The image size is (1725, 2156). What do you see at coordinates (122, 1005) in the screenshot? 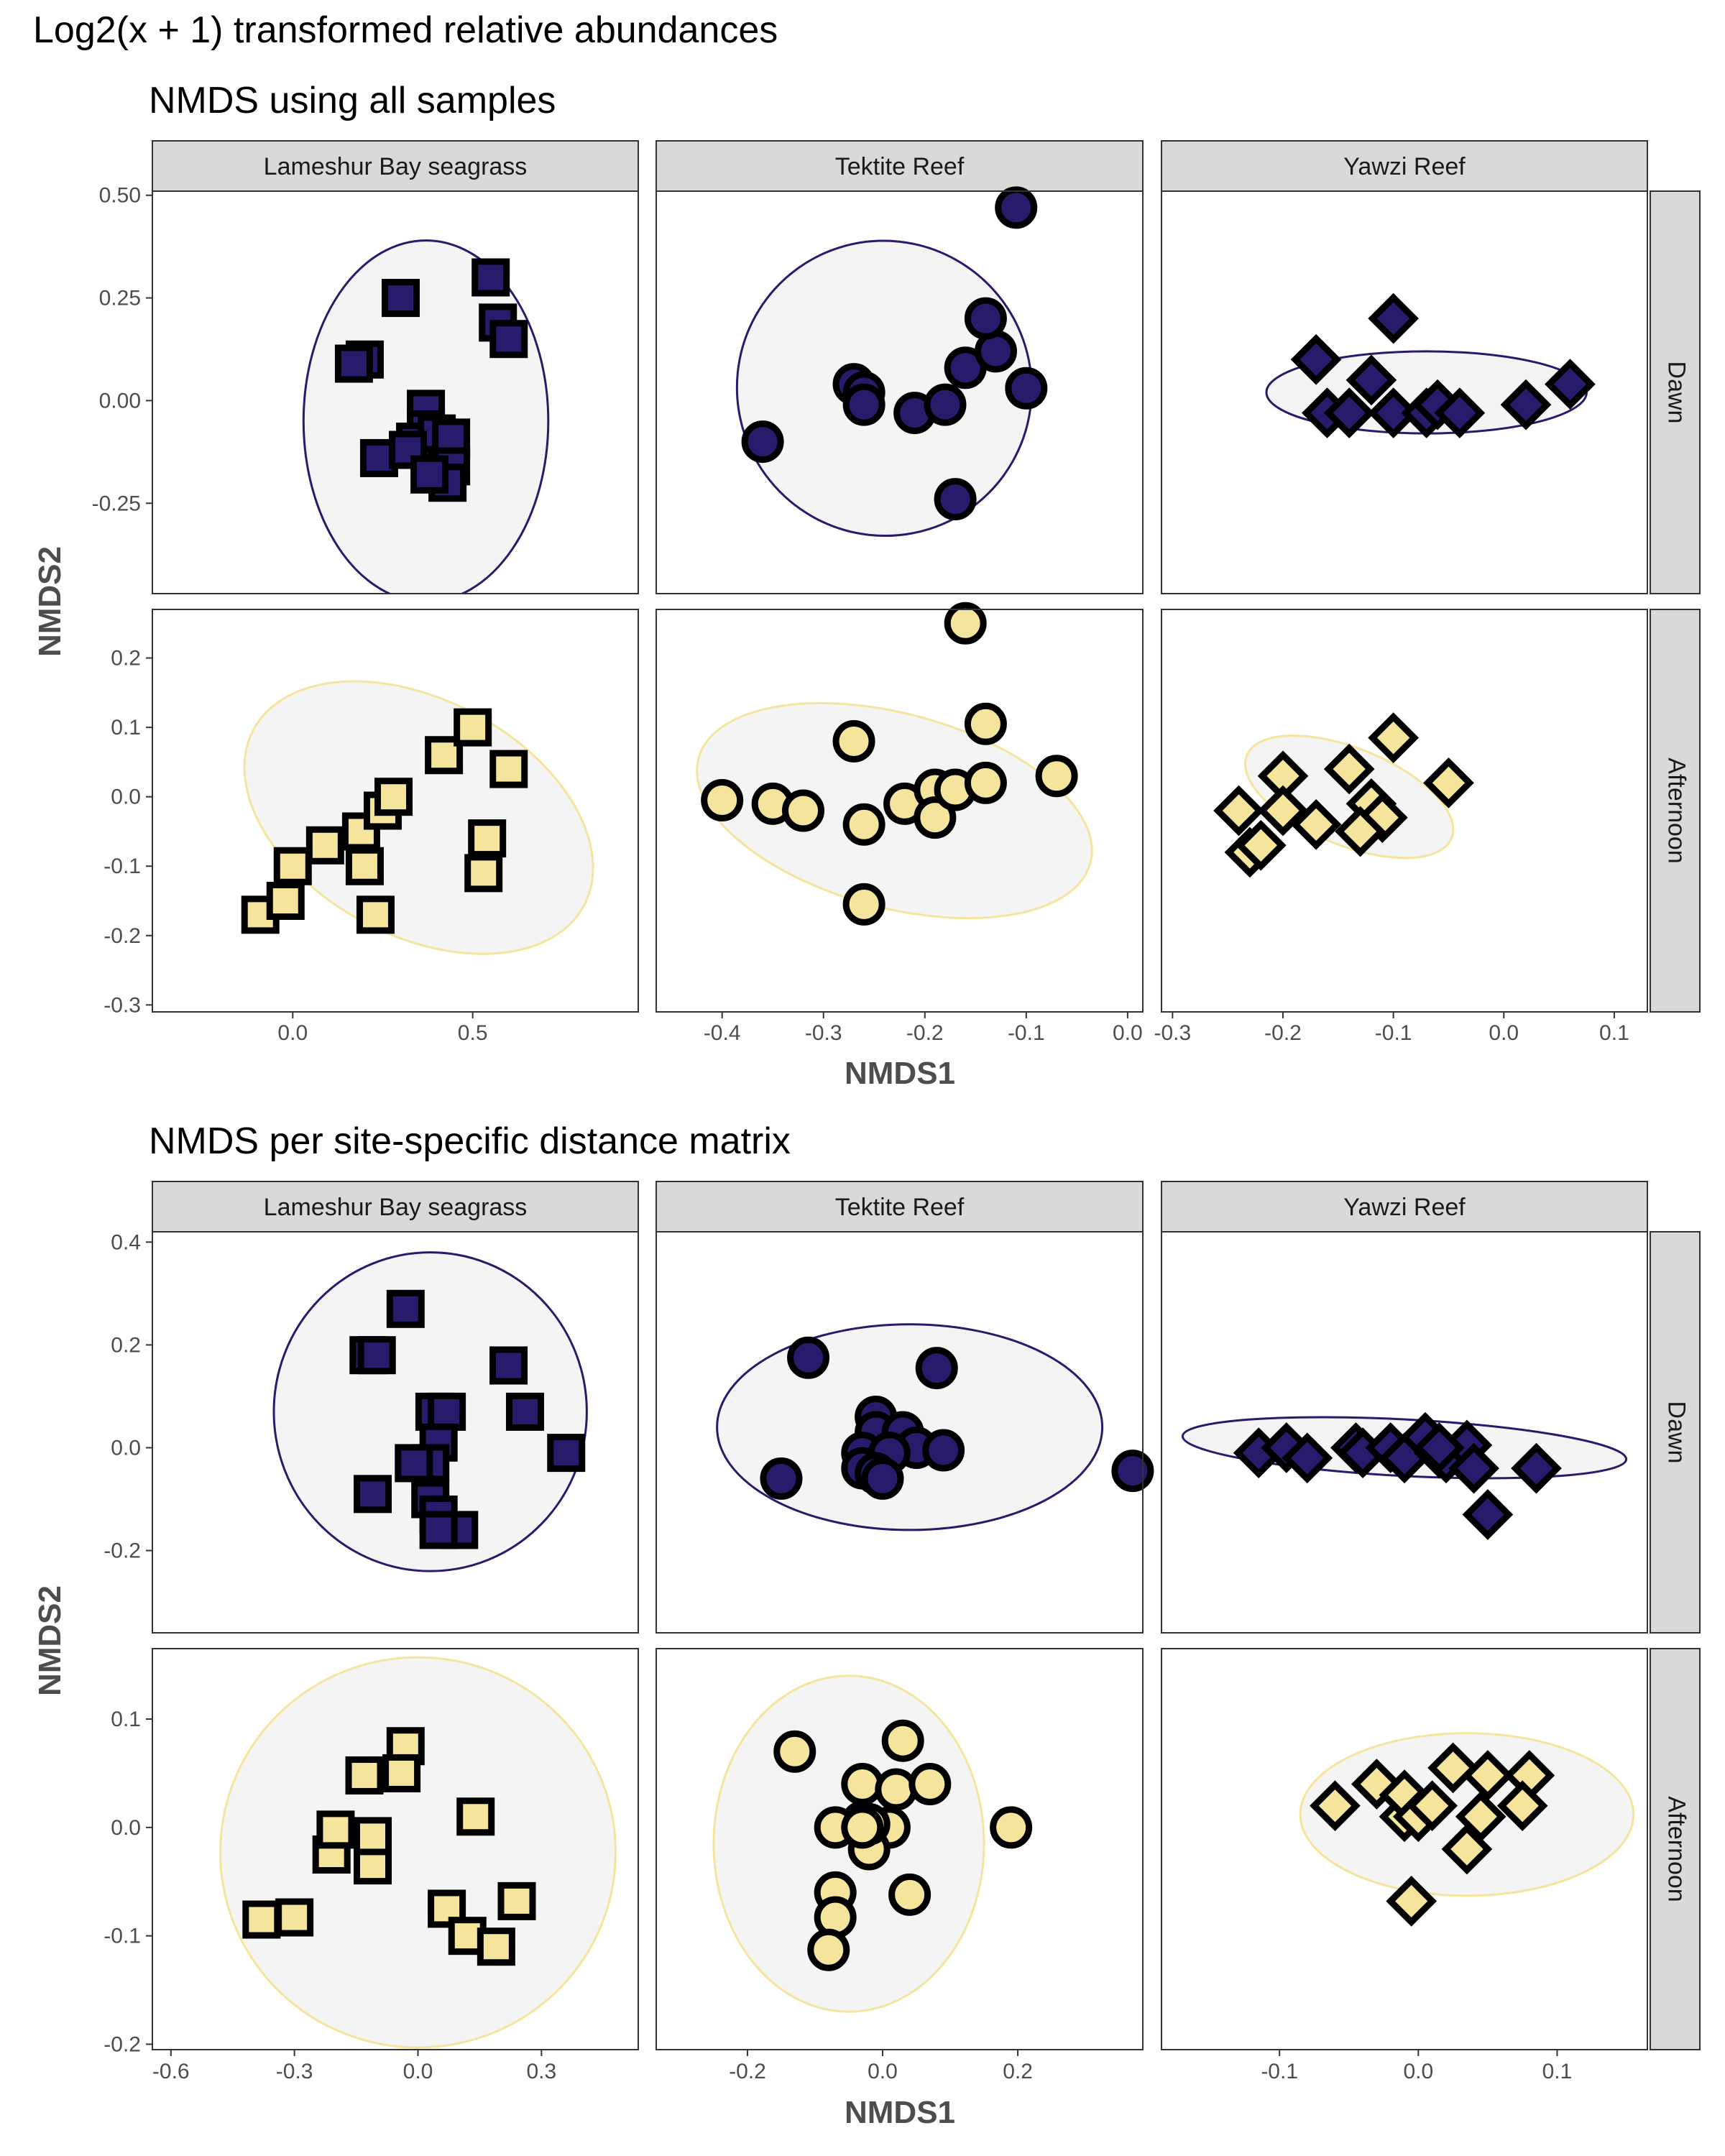
I see `y-tick-label: -0.3` at bounding box center [122, 1005].